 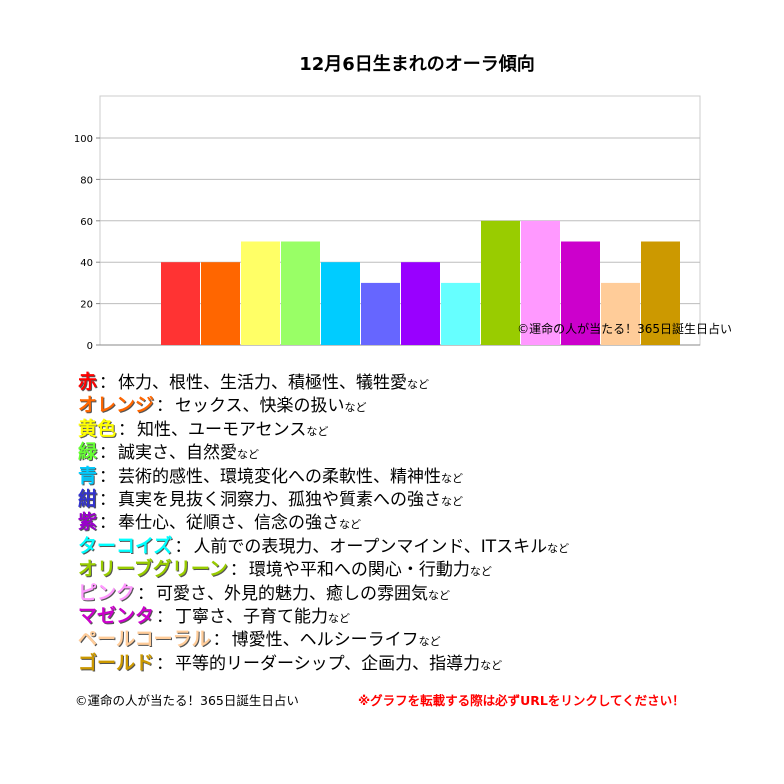 What do you see at coordinates (187, 700) in the screenshot?
I see `footer-copyright: ©運命の人が当たる！365日誕生日占い` at bounding box center [187, 700].